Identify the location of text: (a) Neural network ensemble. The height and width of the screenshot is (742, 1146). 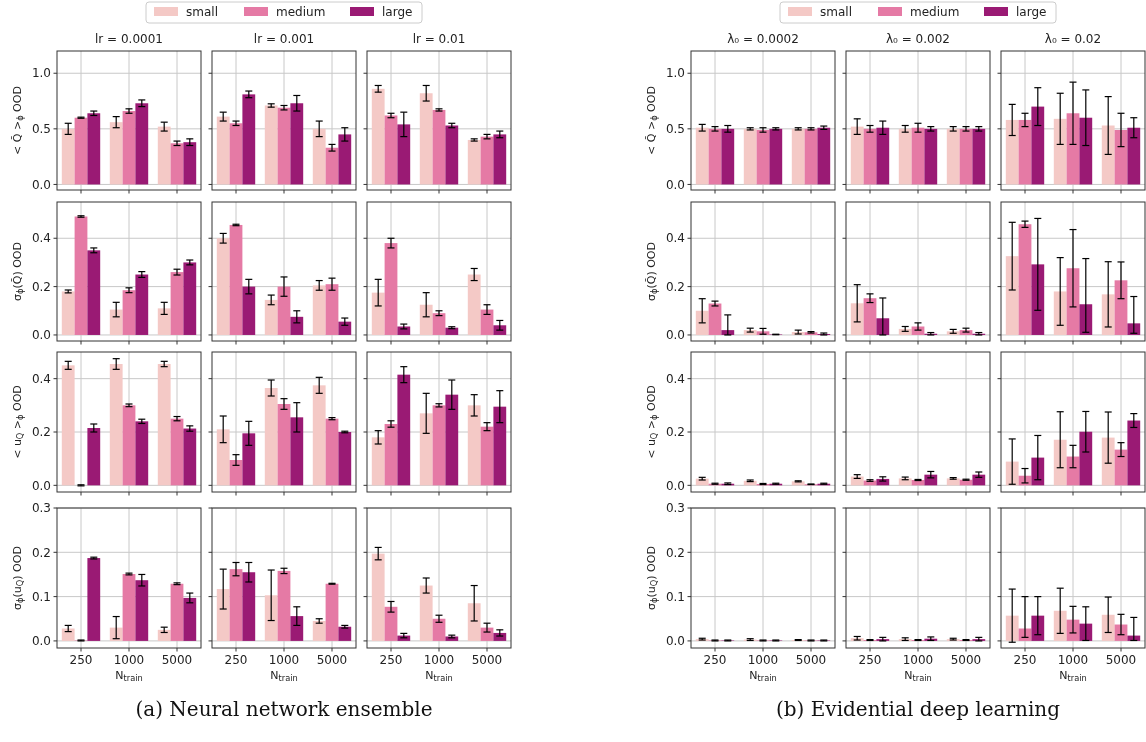
(284, 709).